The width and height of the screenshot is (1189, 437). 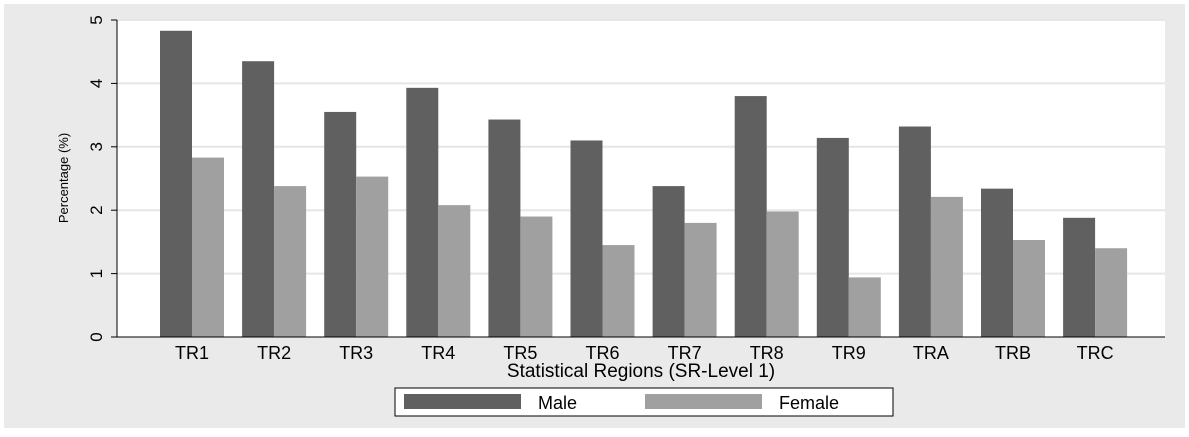 What do you see at coordinates (849, 353) in the screenshot?
I see `x-tick-label: TR9` at bounding box center [849, 353].